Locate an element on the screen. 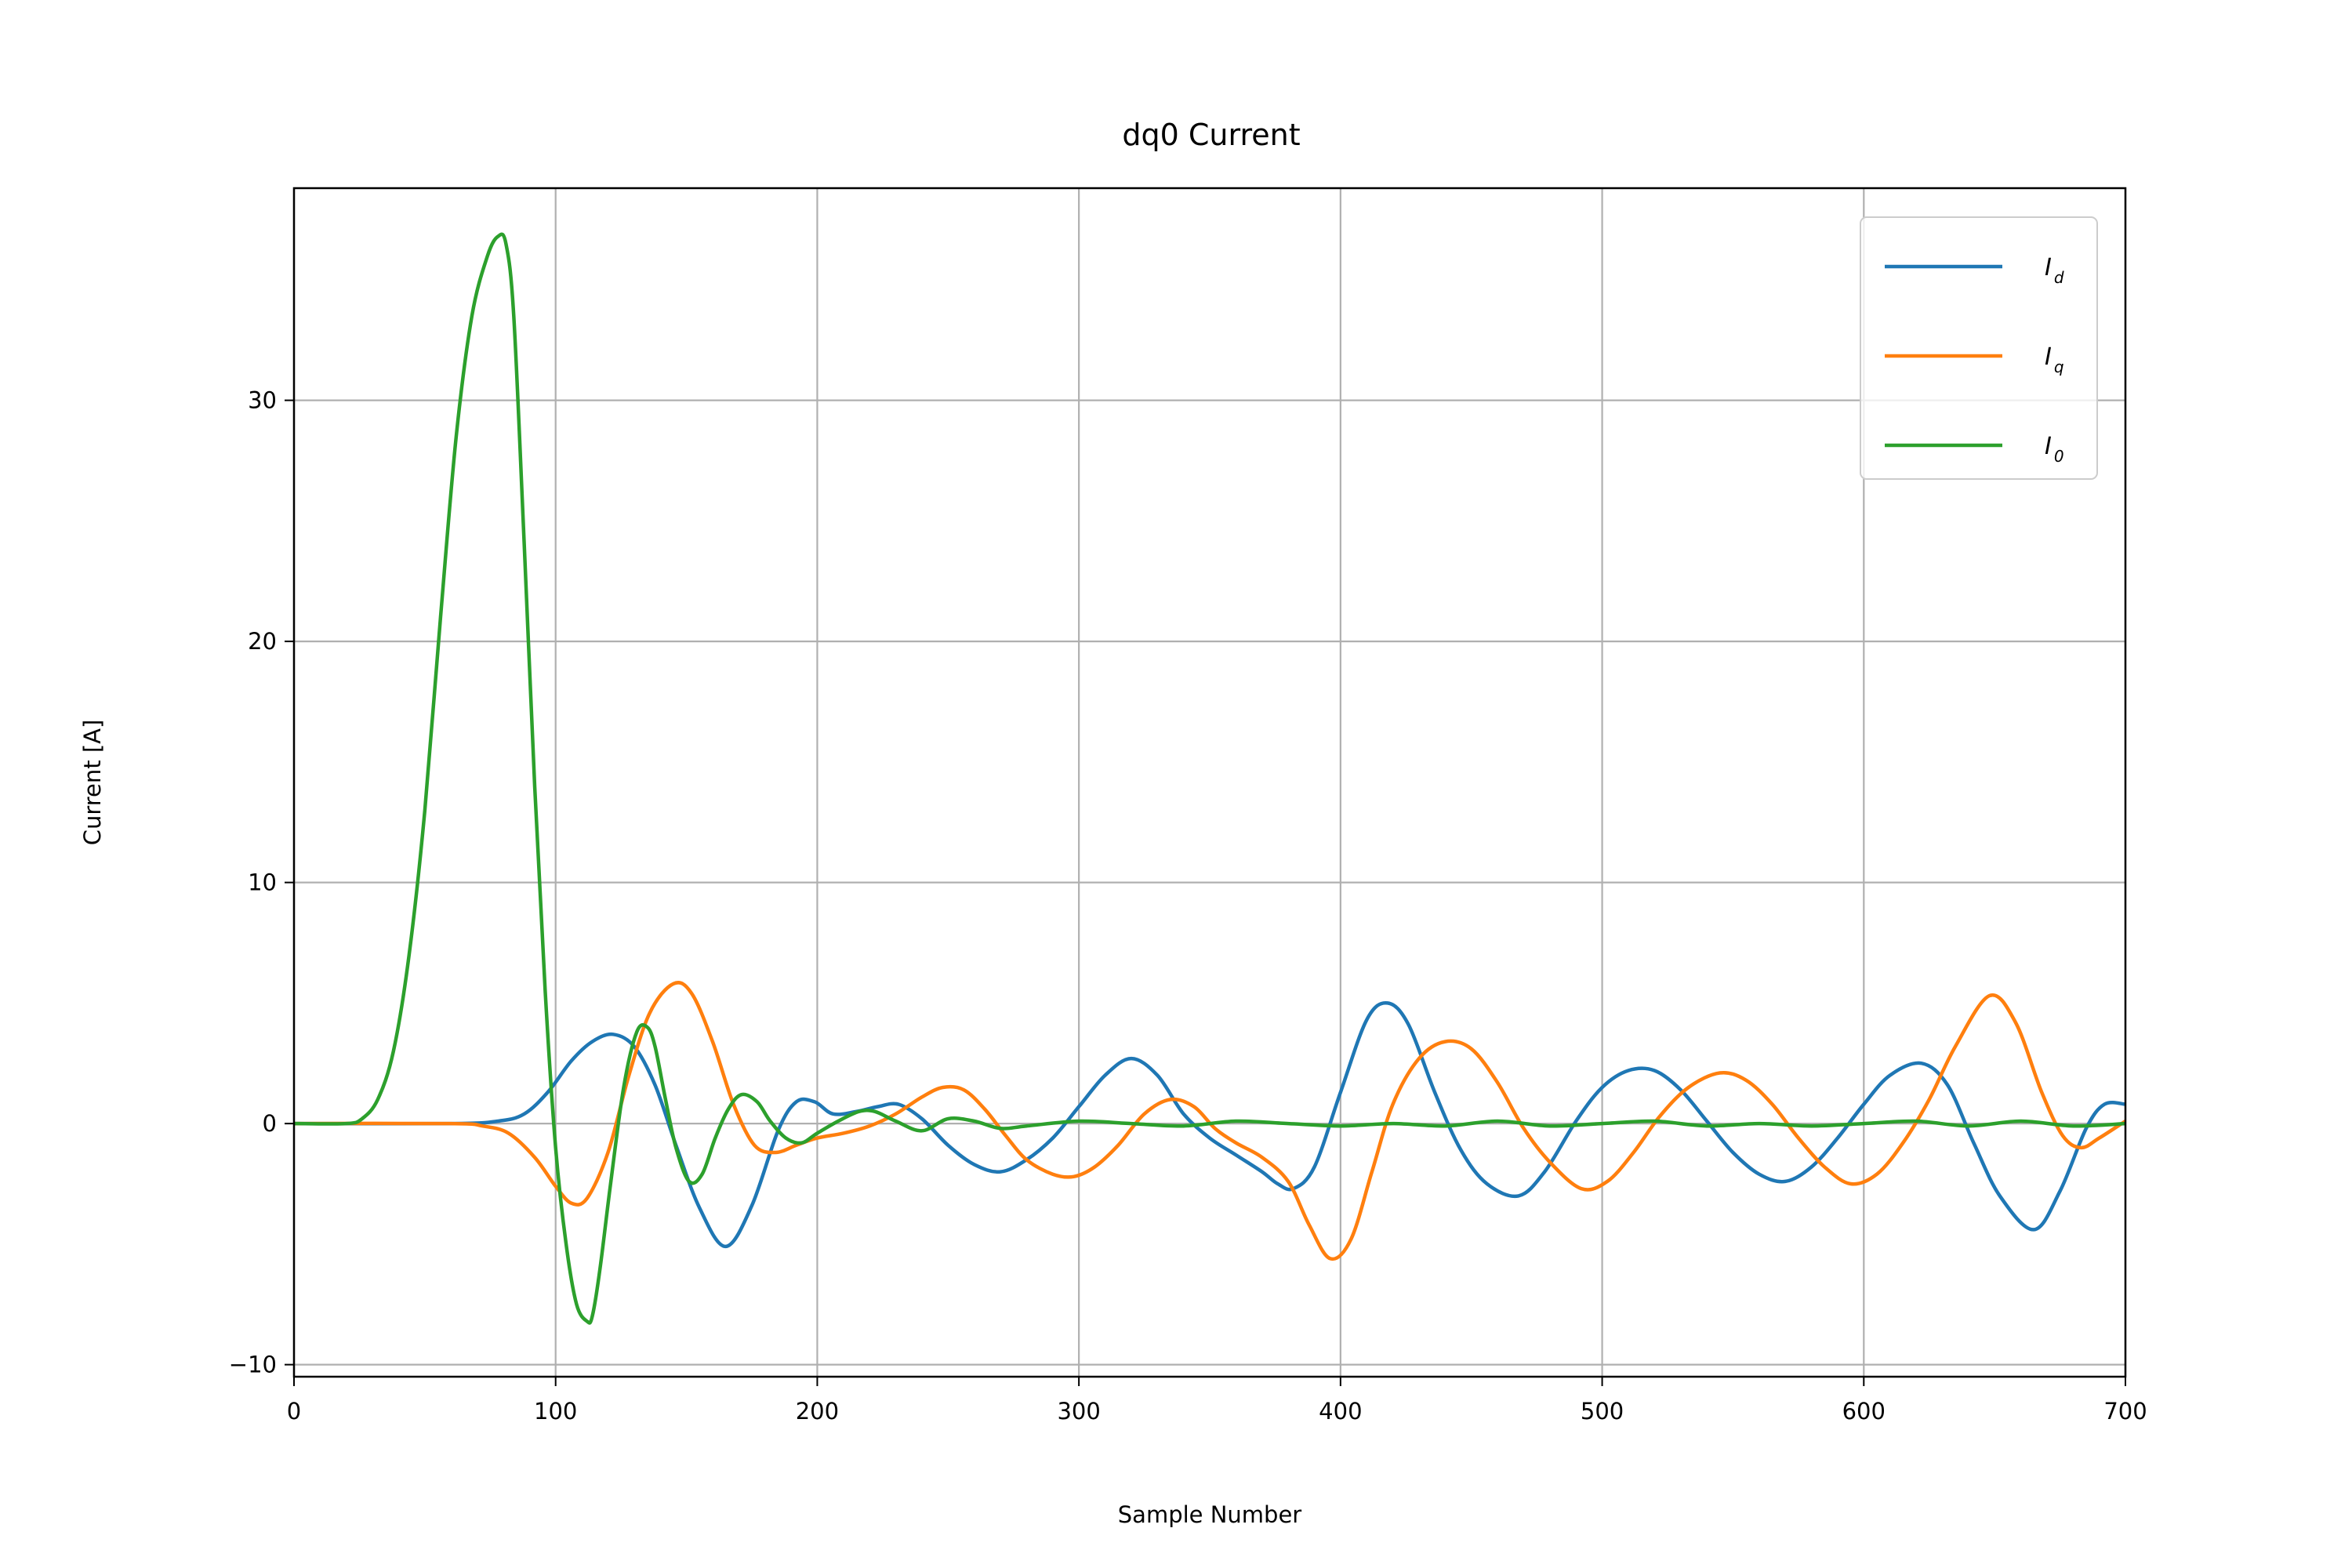  x-tick-label: 400 is located at coordinates (1340, 1411).